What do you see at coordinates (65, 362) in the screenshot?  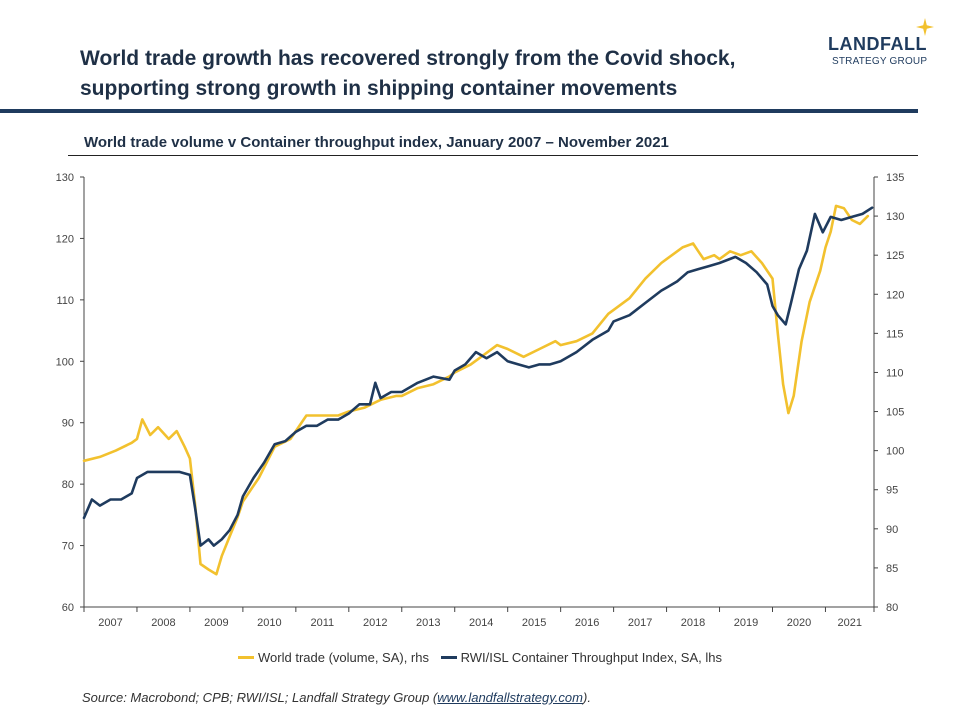 I see `left-tick-label: 100` at bounding box center [65, 362].